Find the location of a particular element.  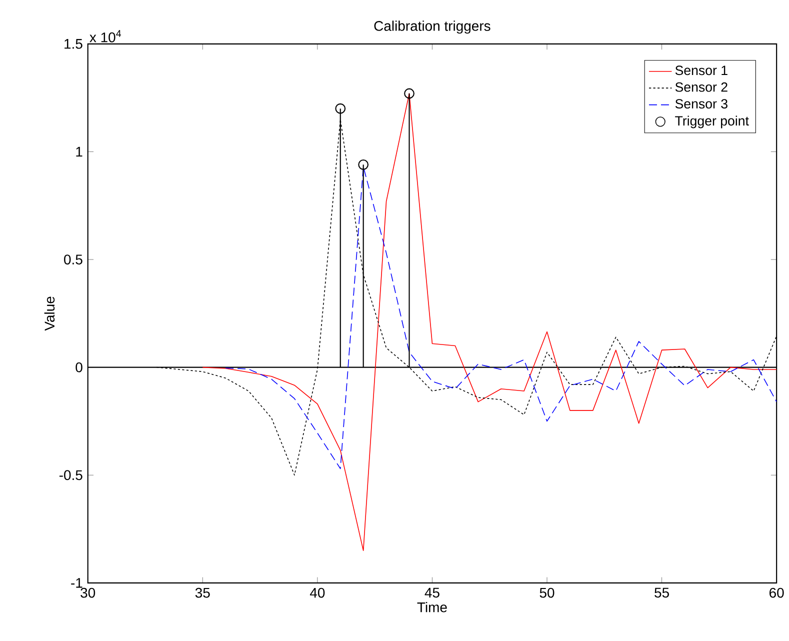

legend-label: Sensor 1 is located at coordinates (701, 71).